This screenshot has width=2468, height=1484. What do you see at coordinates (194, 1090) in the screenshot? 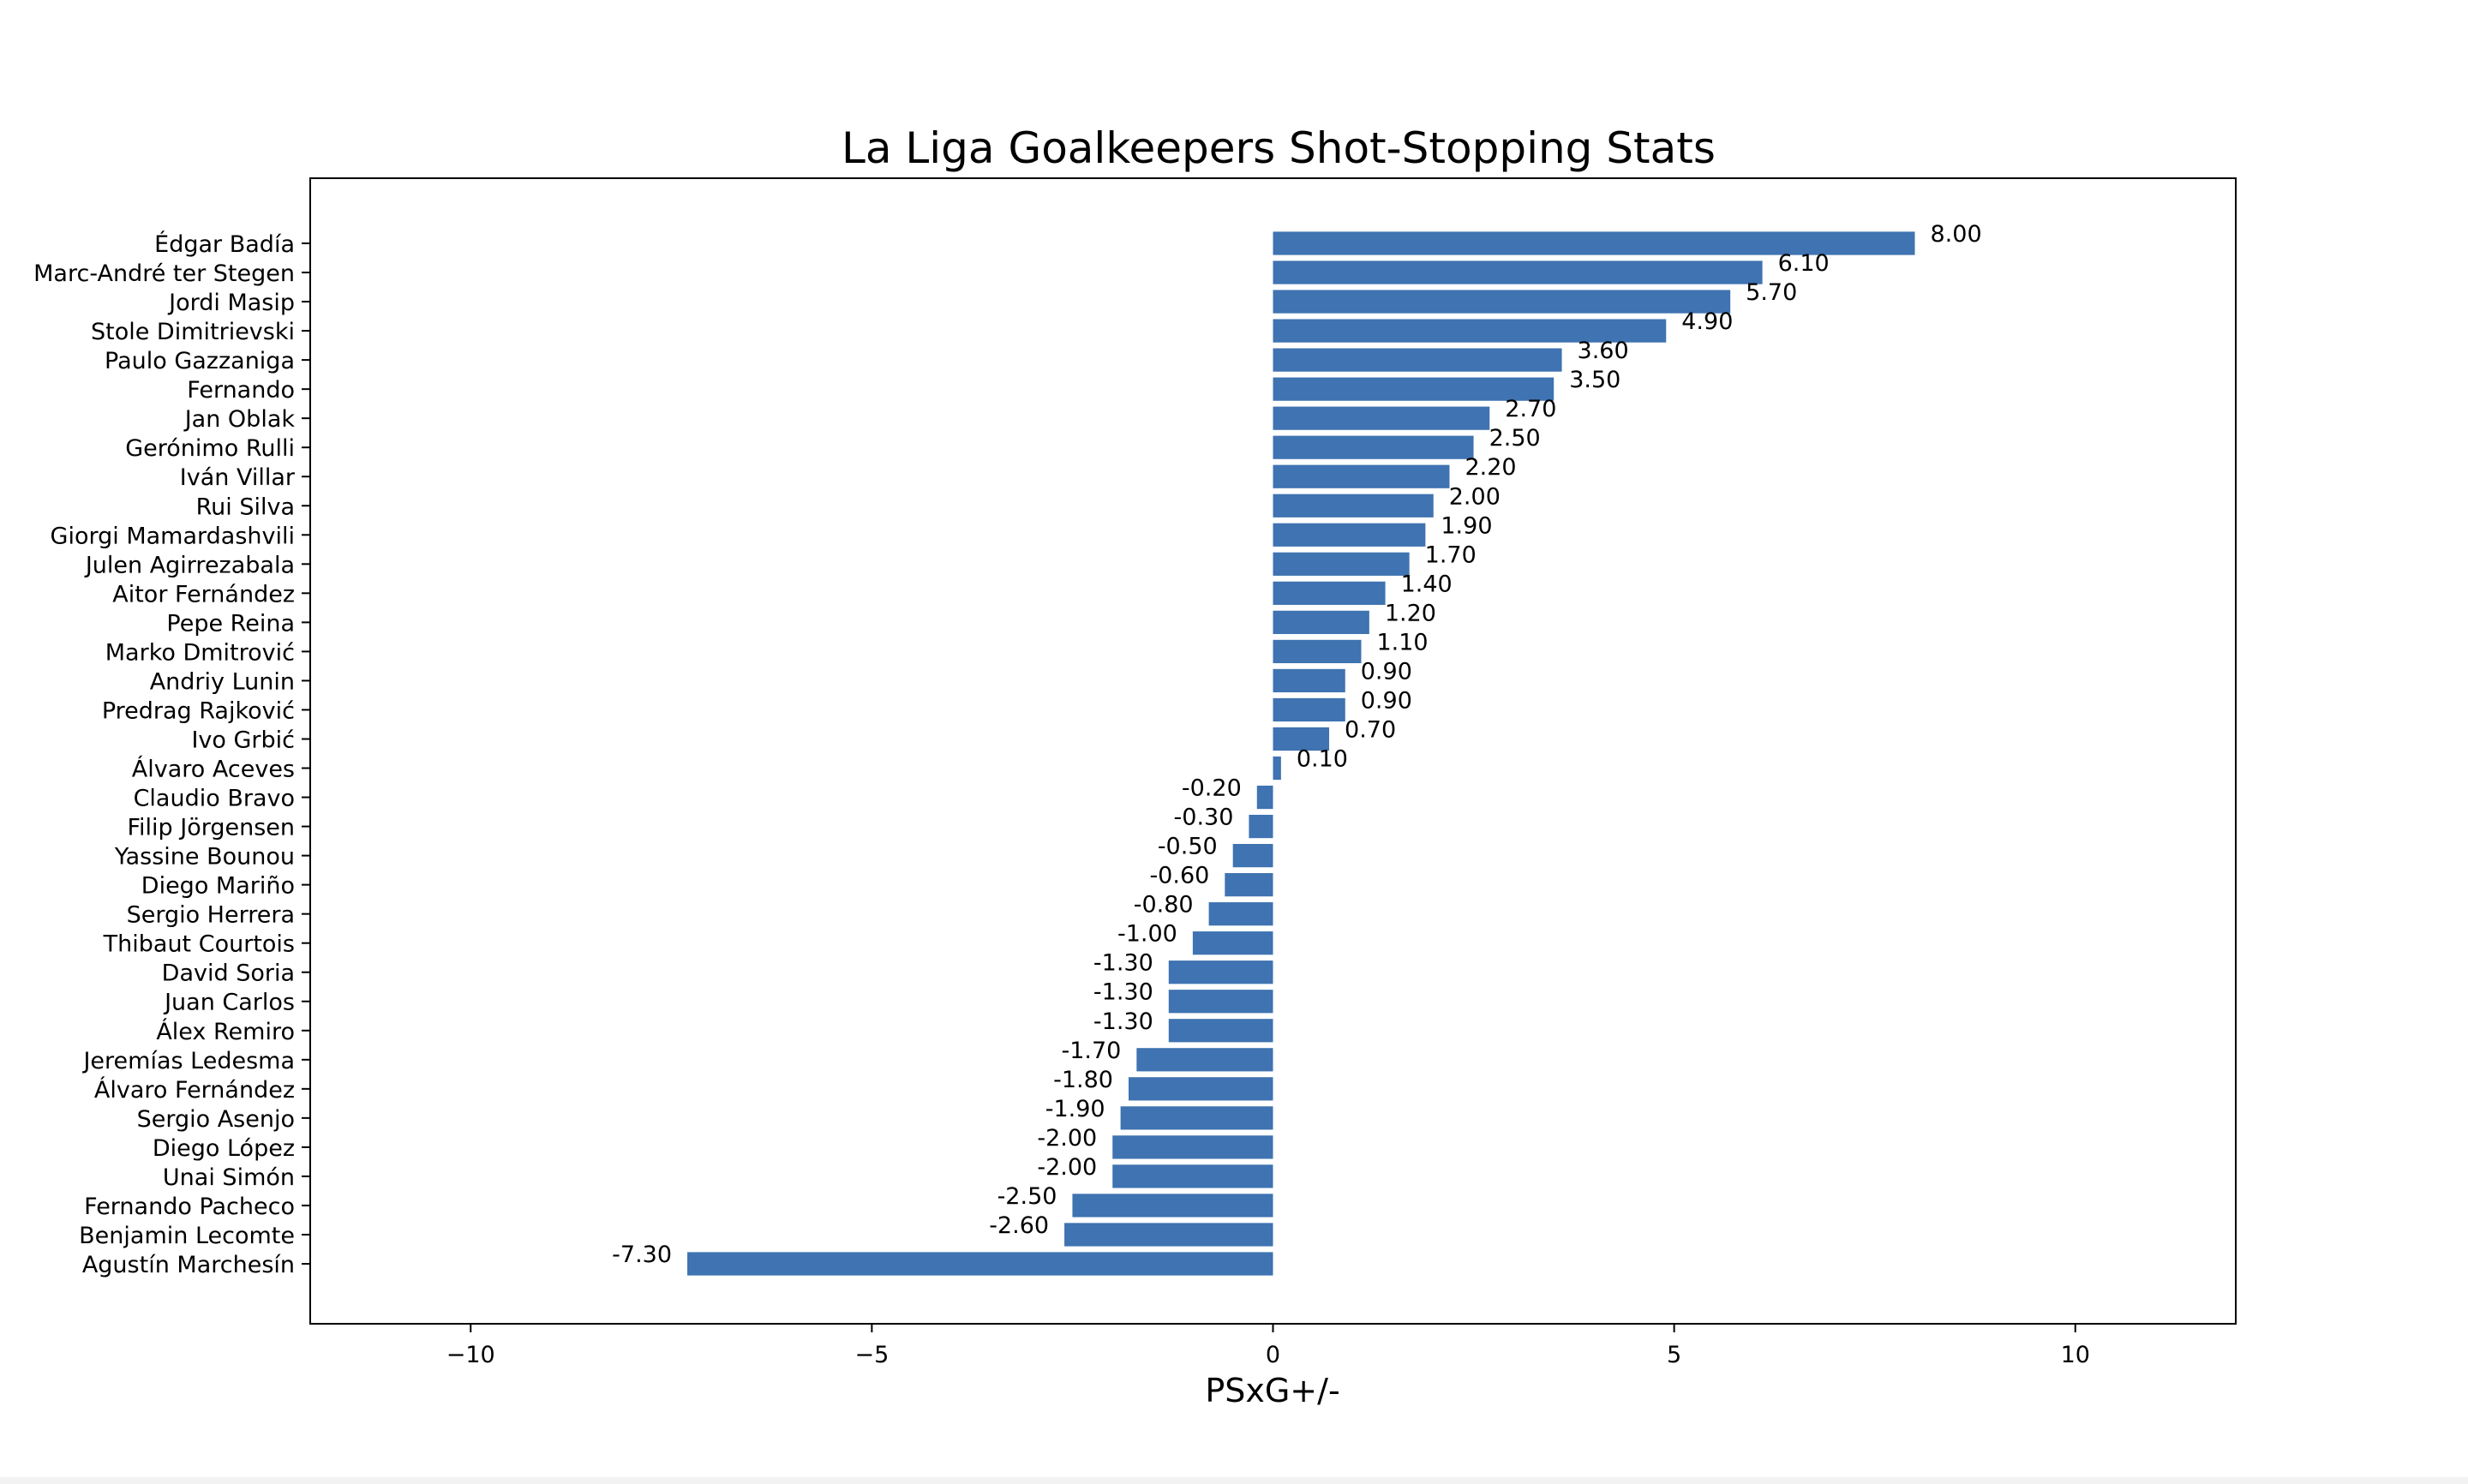
I see `y-tick-label: Álvaro Fernández` at bounding box center [194, 1090].